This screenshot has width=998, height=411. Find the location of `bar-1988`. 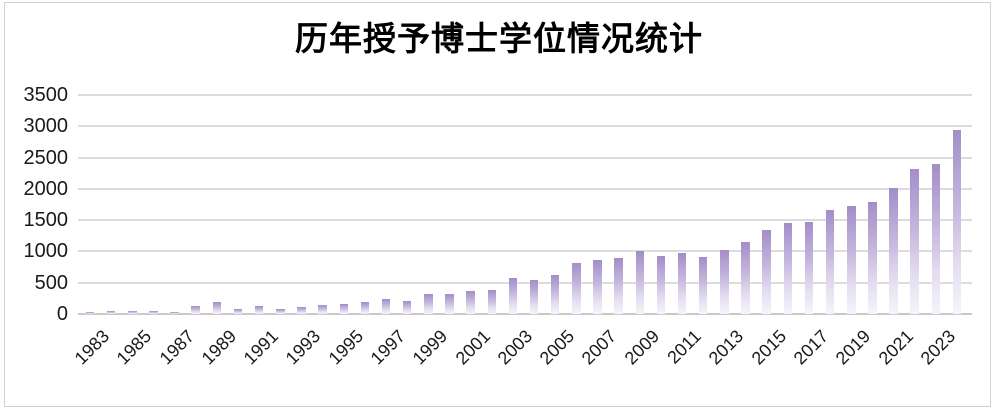

bar-1988 is located at coordinates (195, 309).